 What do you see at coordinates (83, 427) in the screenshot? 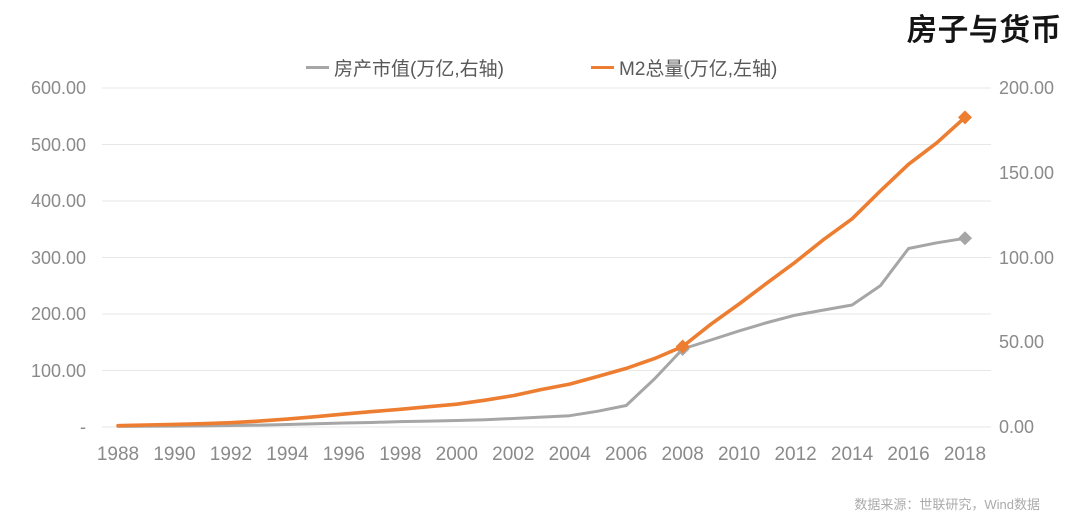
I see `left-axis-tick: -` at bounding box center [83, 427].